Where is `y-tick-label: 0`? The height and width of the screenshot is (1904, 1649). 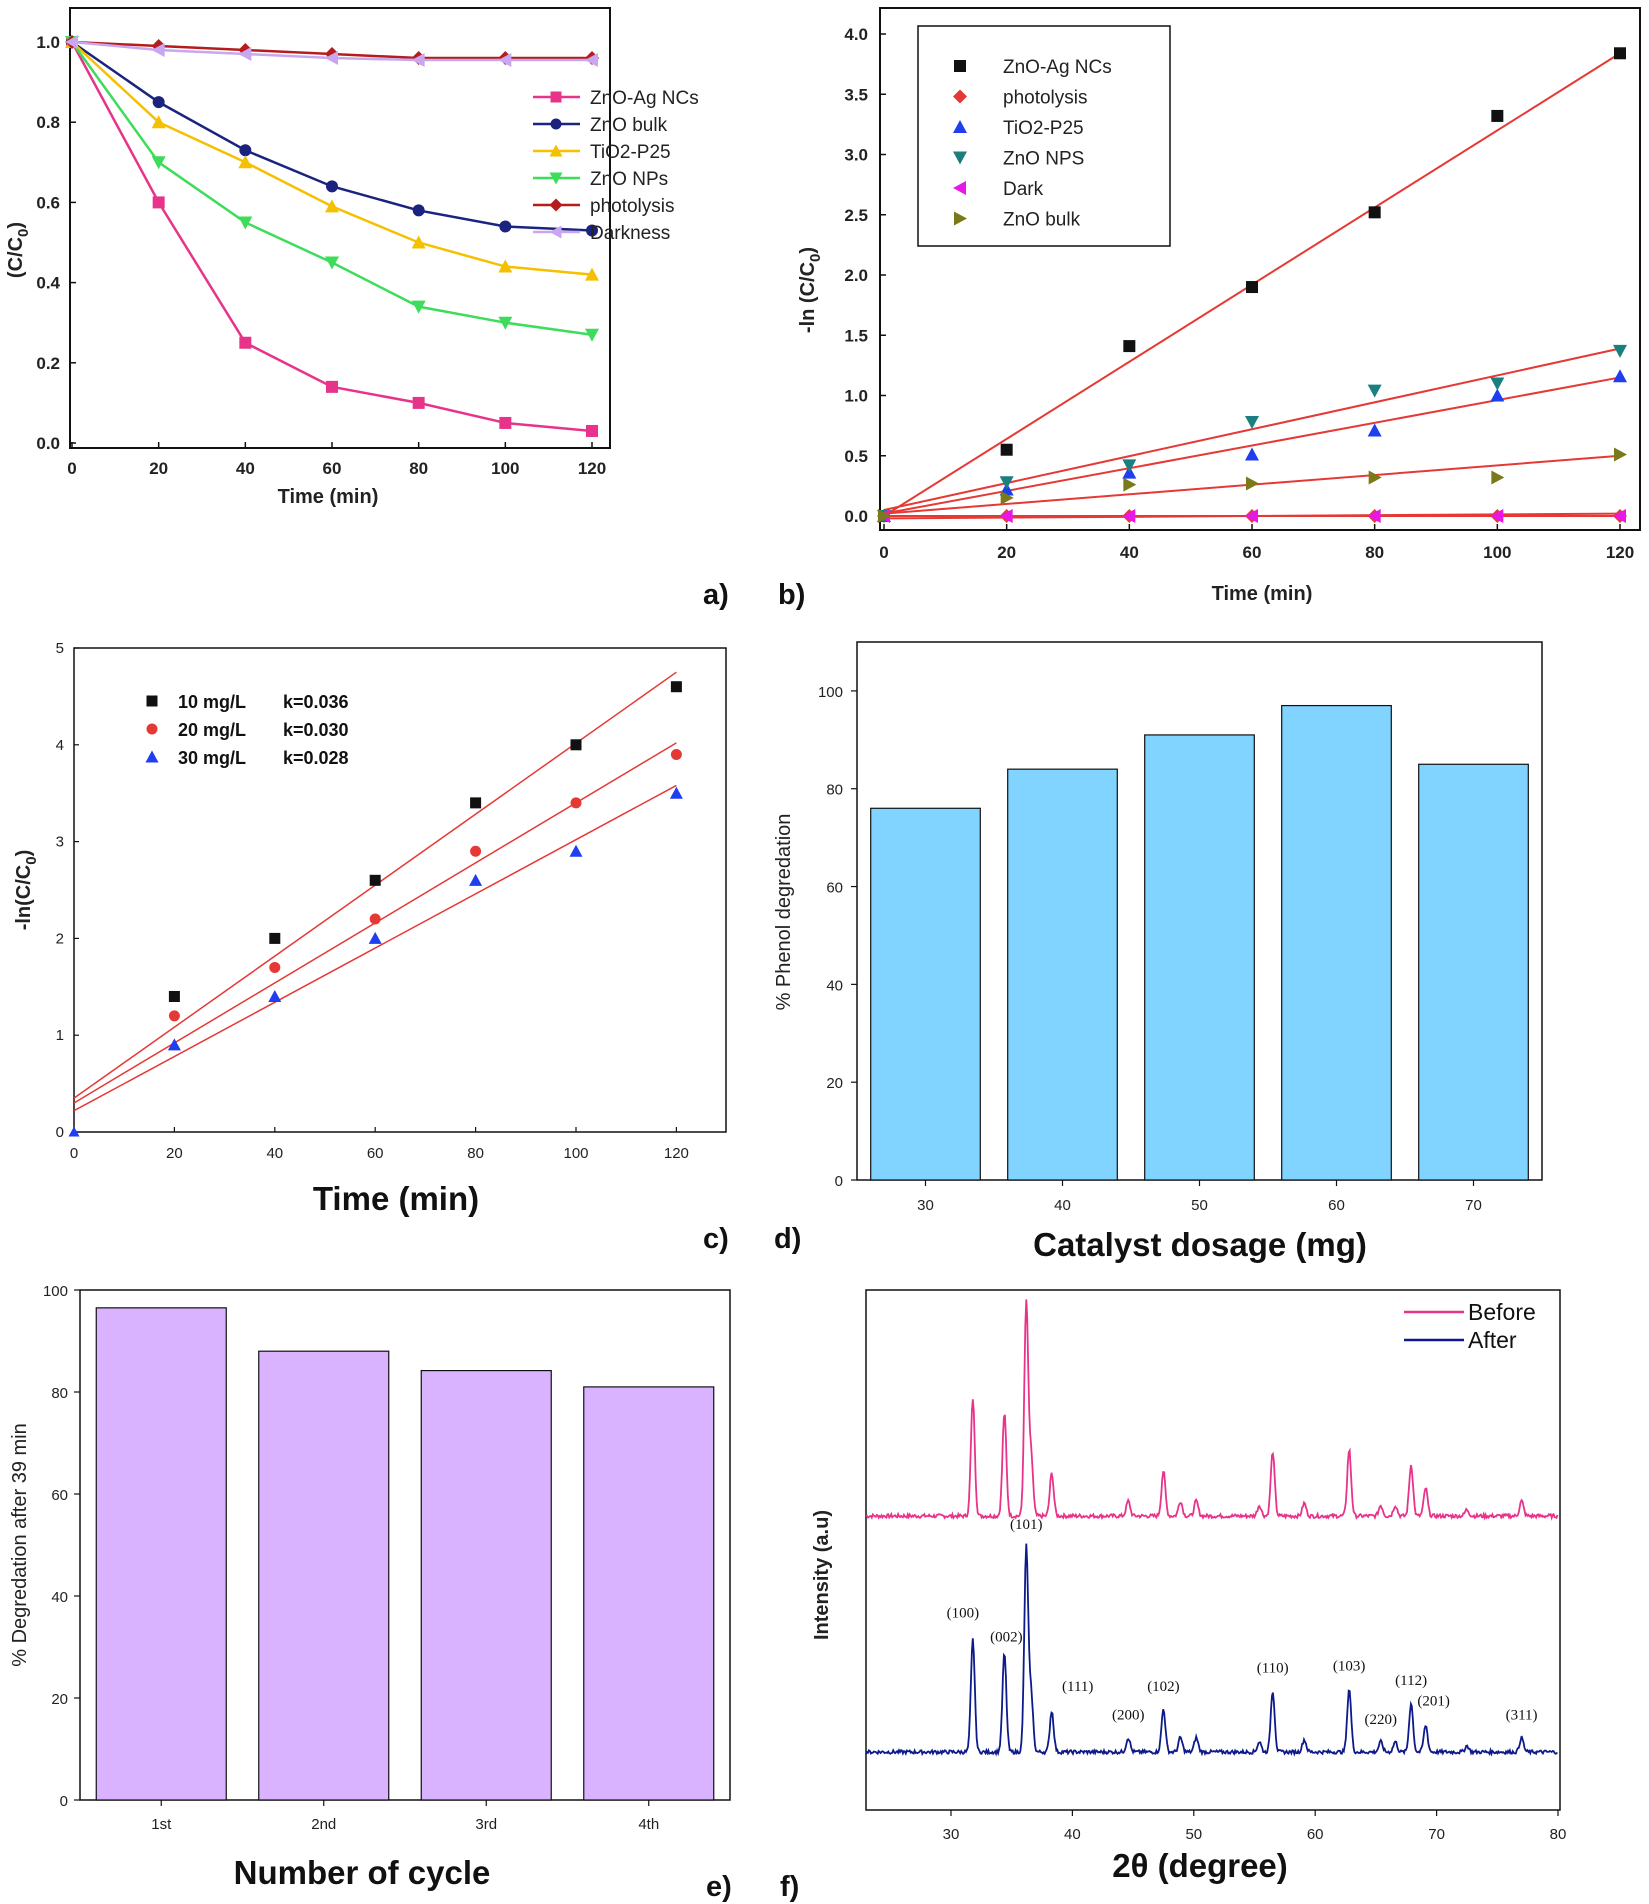
y-tick-label: 0 is located at coordinates (60, 1132).